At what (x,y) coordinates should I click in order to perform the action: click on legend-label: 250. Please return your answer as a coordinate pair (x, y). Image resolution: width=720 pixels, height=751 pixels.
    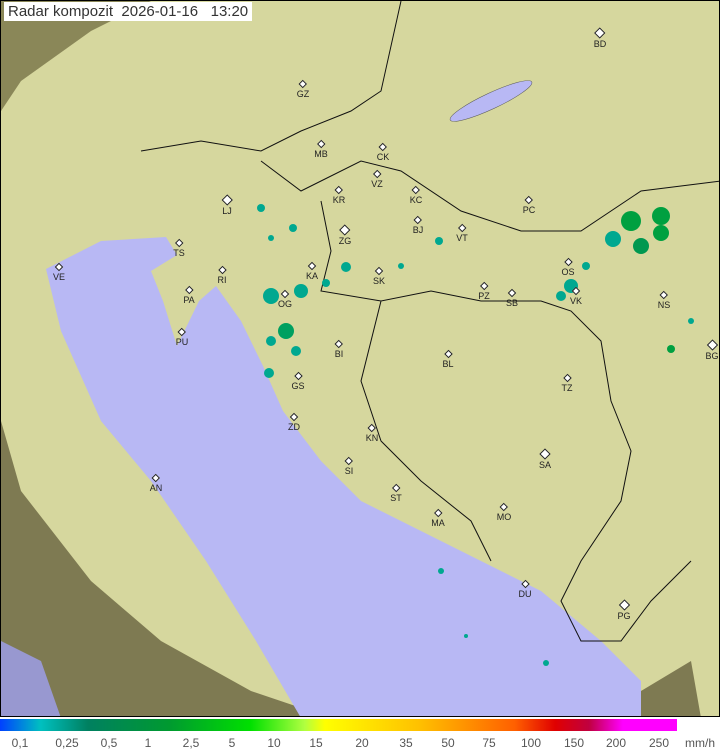
    Looking at the image, I should click on (659, 743).